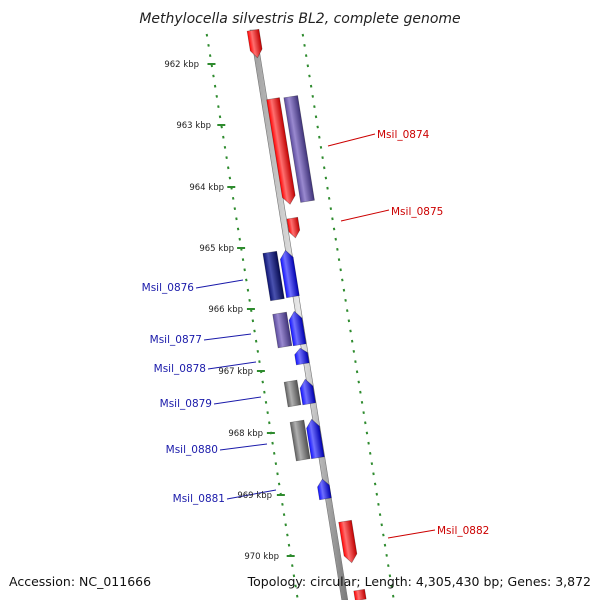 Image resolution: width=600 pixels, height=600 pixels. What do you see at coordinates (417, 212) in the screenshot?
I see `gene-label-msil-0875: Msil_0875` at bounding box center [417, 212].